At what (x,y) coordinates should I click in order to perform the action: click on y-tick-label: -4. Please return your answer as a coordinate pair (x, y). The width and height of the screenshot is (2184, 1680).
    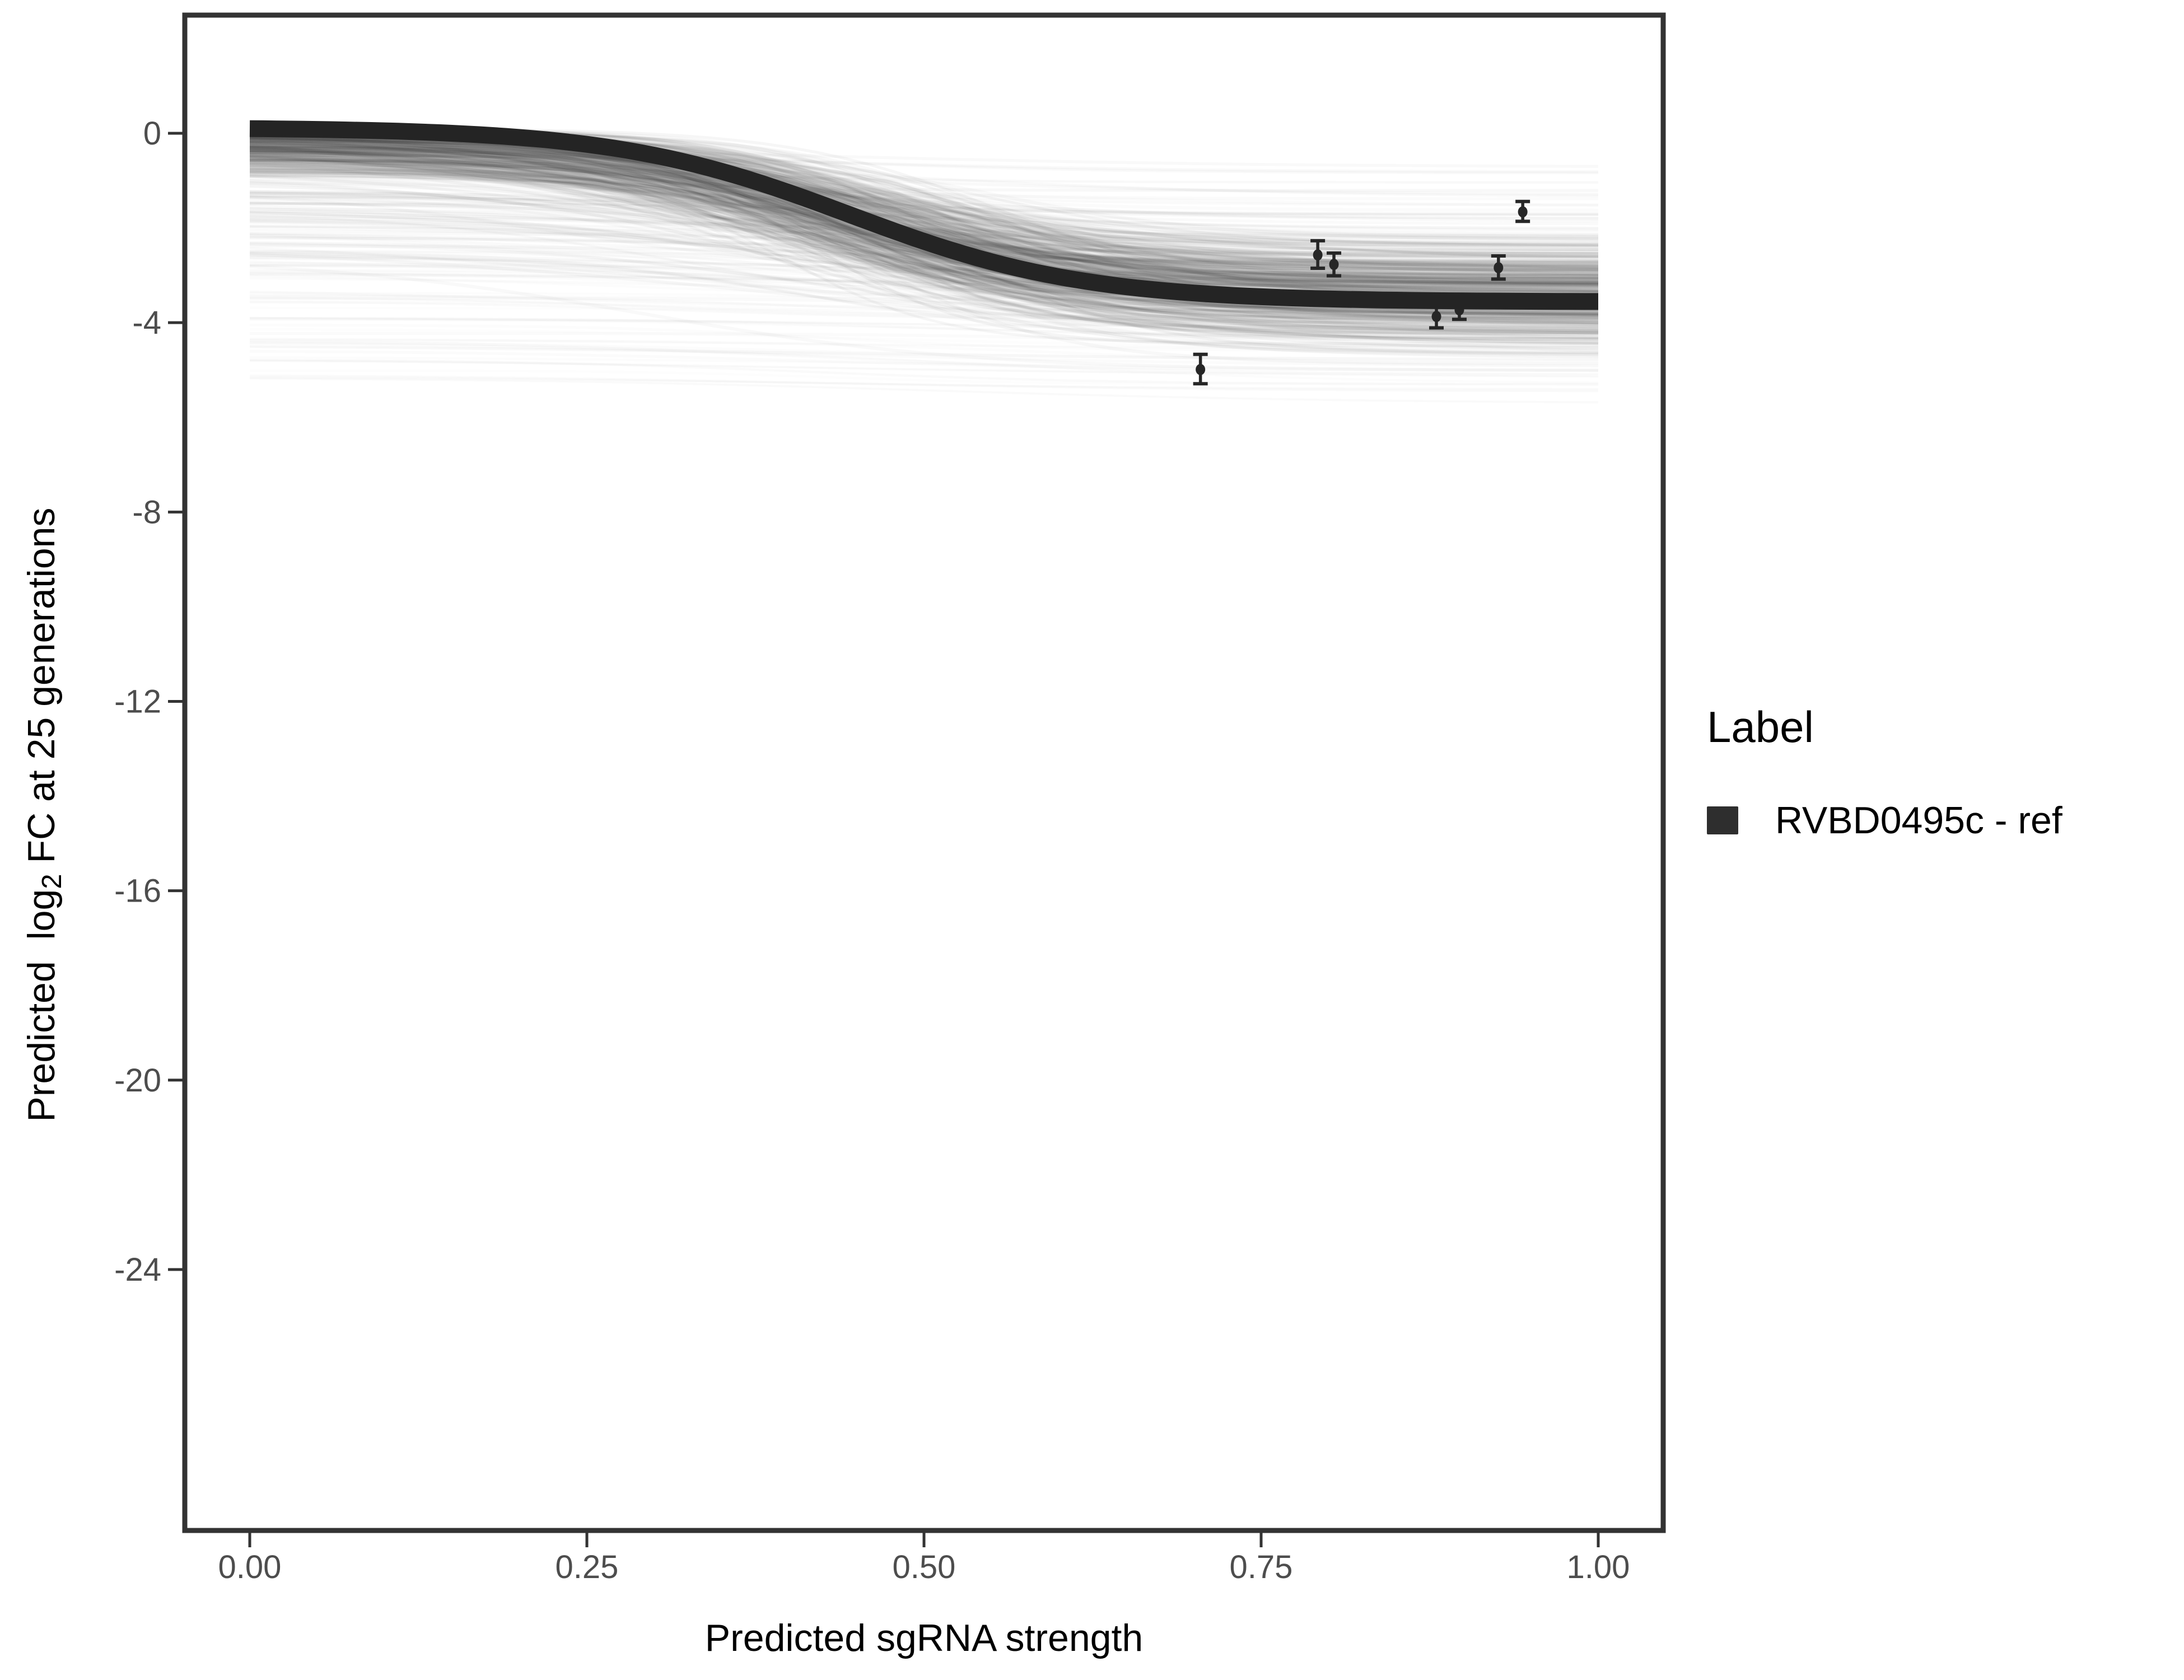
    Looking at the image, I should click on (147, 323).